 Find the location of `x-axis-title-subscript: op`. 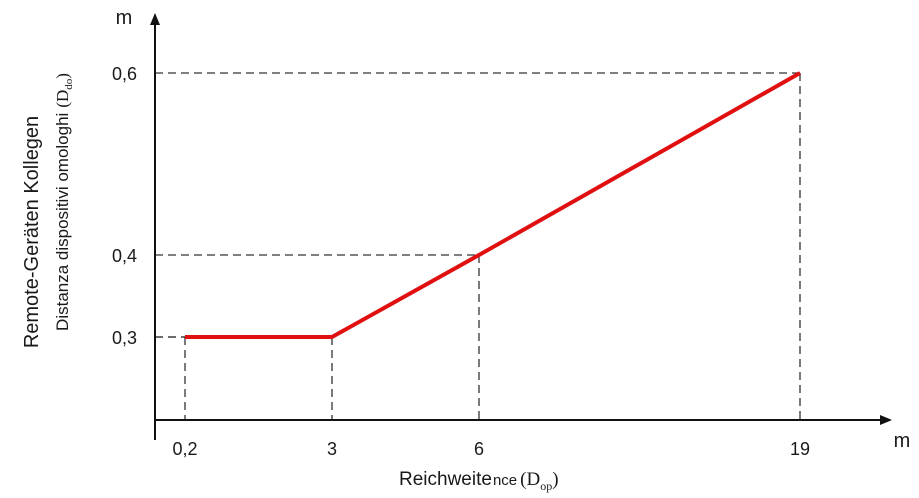

x-axis-title-subscript: op is located at coordinates (546, 486).